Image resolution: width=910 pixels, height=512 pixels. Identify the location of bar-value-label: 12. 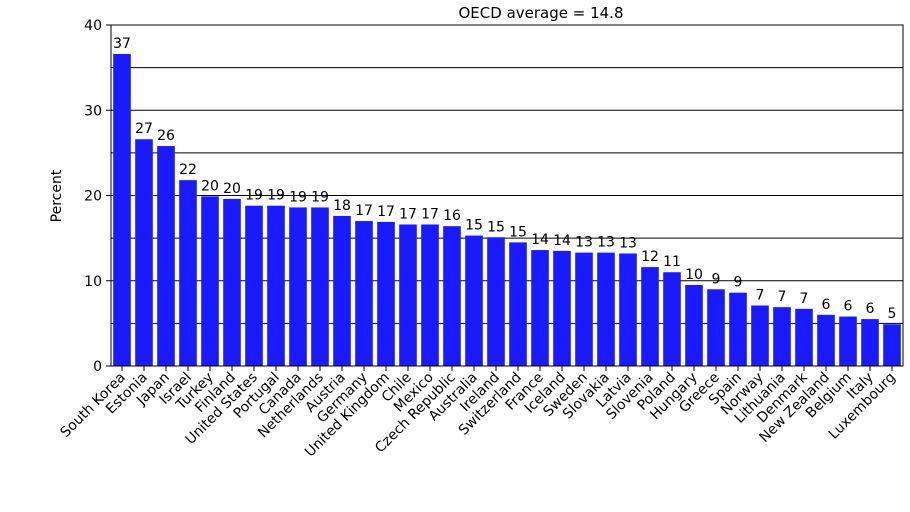
(650, 257).